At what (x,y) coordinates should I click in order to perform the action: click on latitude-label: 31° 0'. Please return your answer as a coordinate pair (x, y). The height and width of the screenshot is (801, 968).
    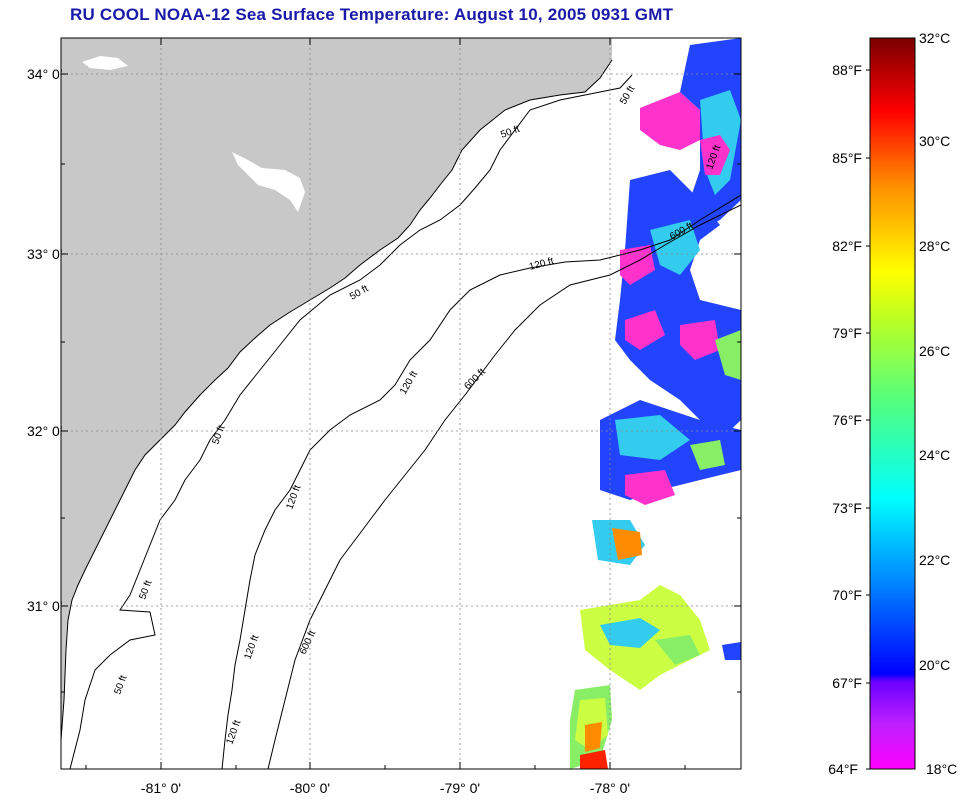
    Looking at the image, I should click on (45, 606).